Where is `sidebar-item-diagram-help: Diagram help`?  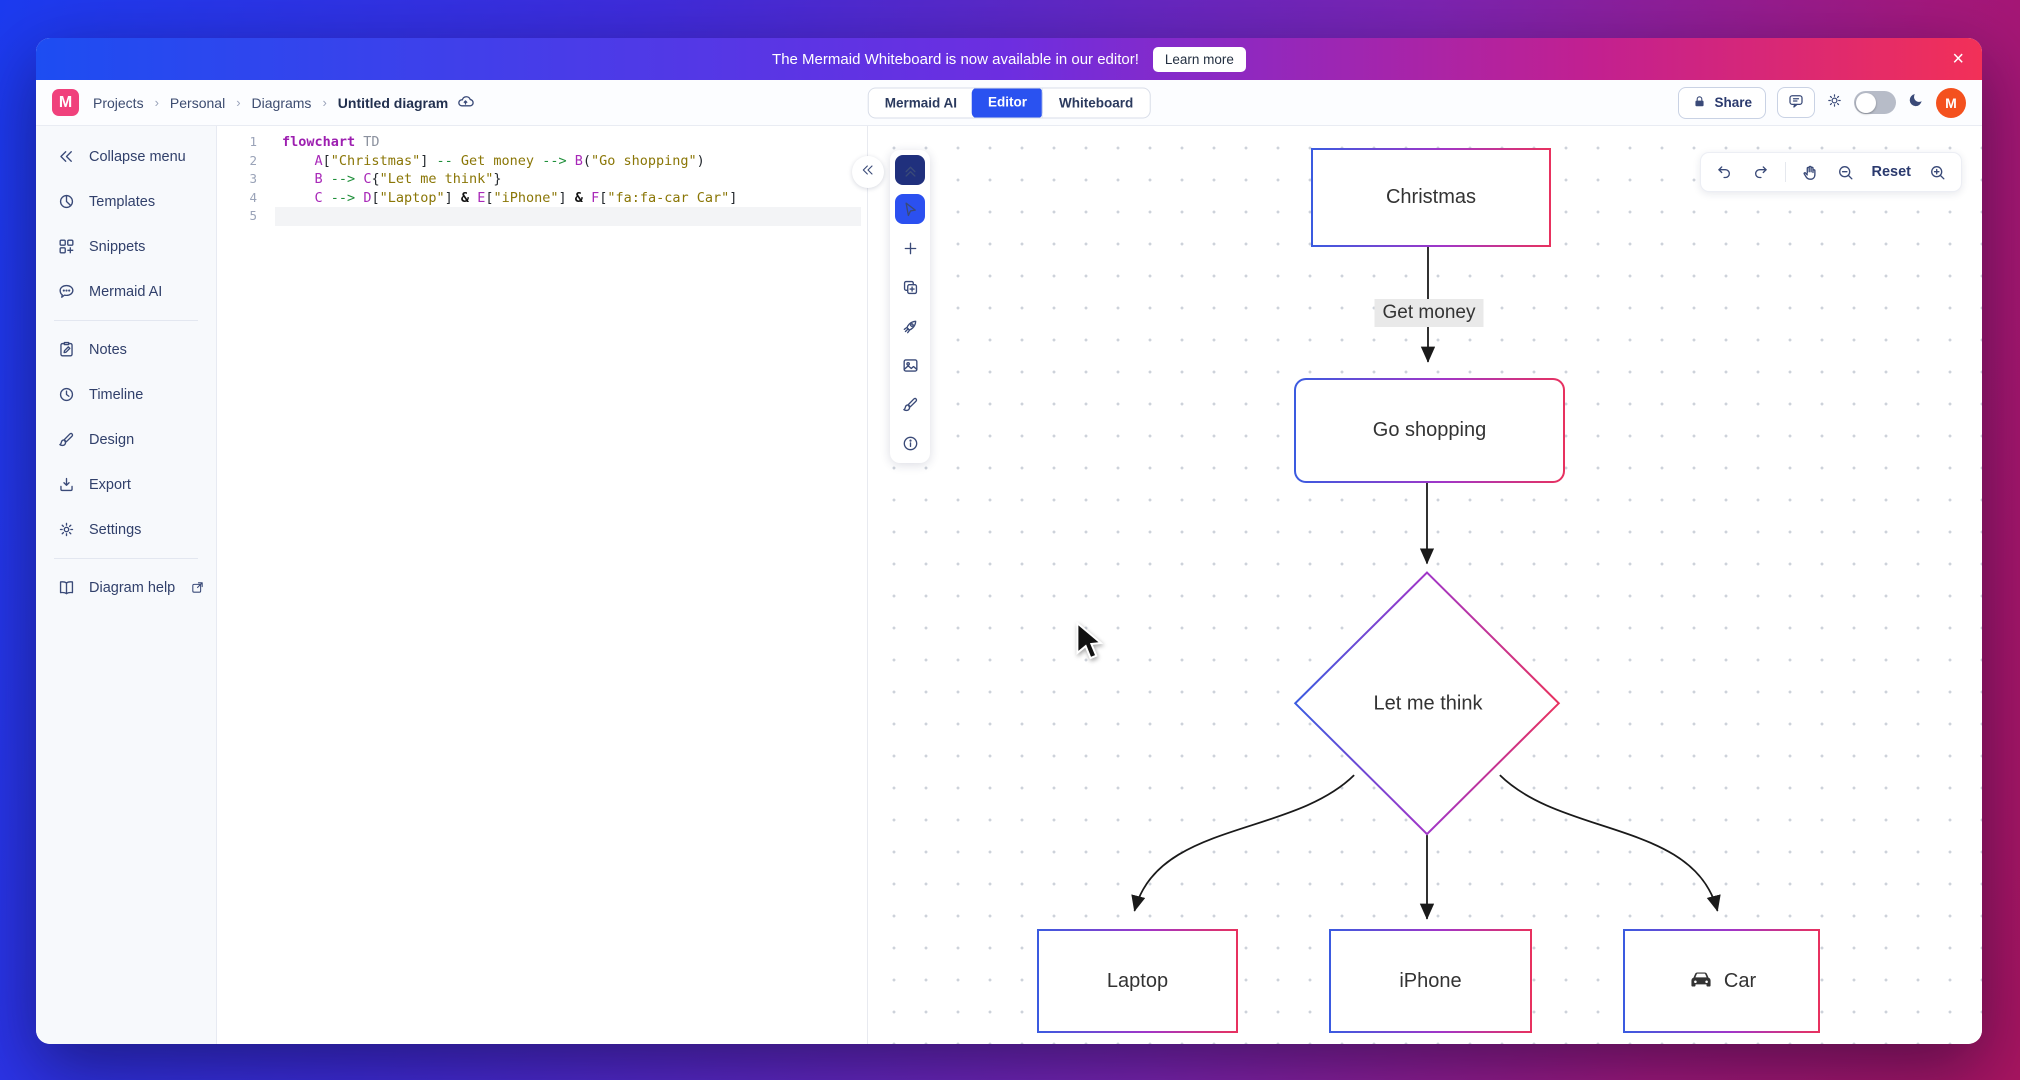 sidebar-item-diagram-help: Diagram help is located at coordinates (126, 587).